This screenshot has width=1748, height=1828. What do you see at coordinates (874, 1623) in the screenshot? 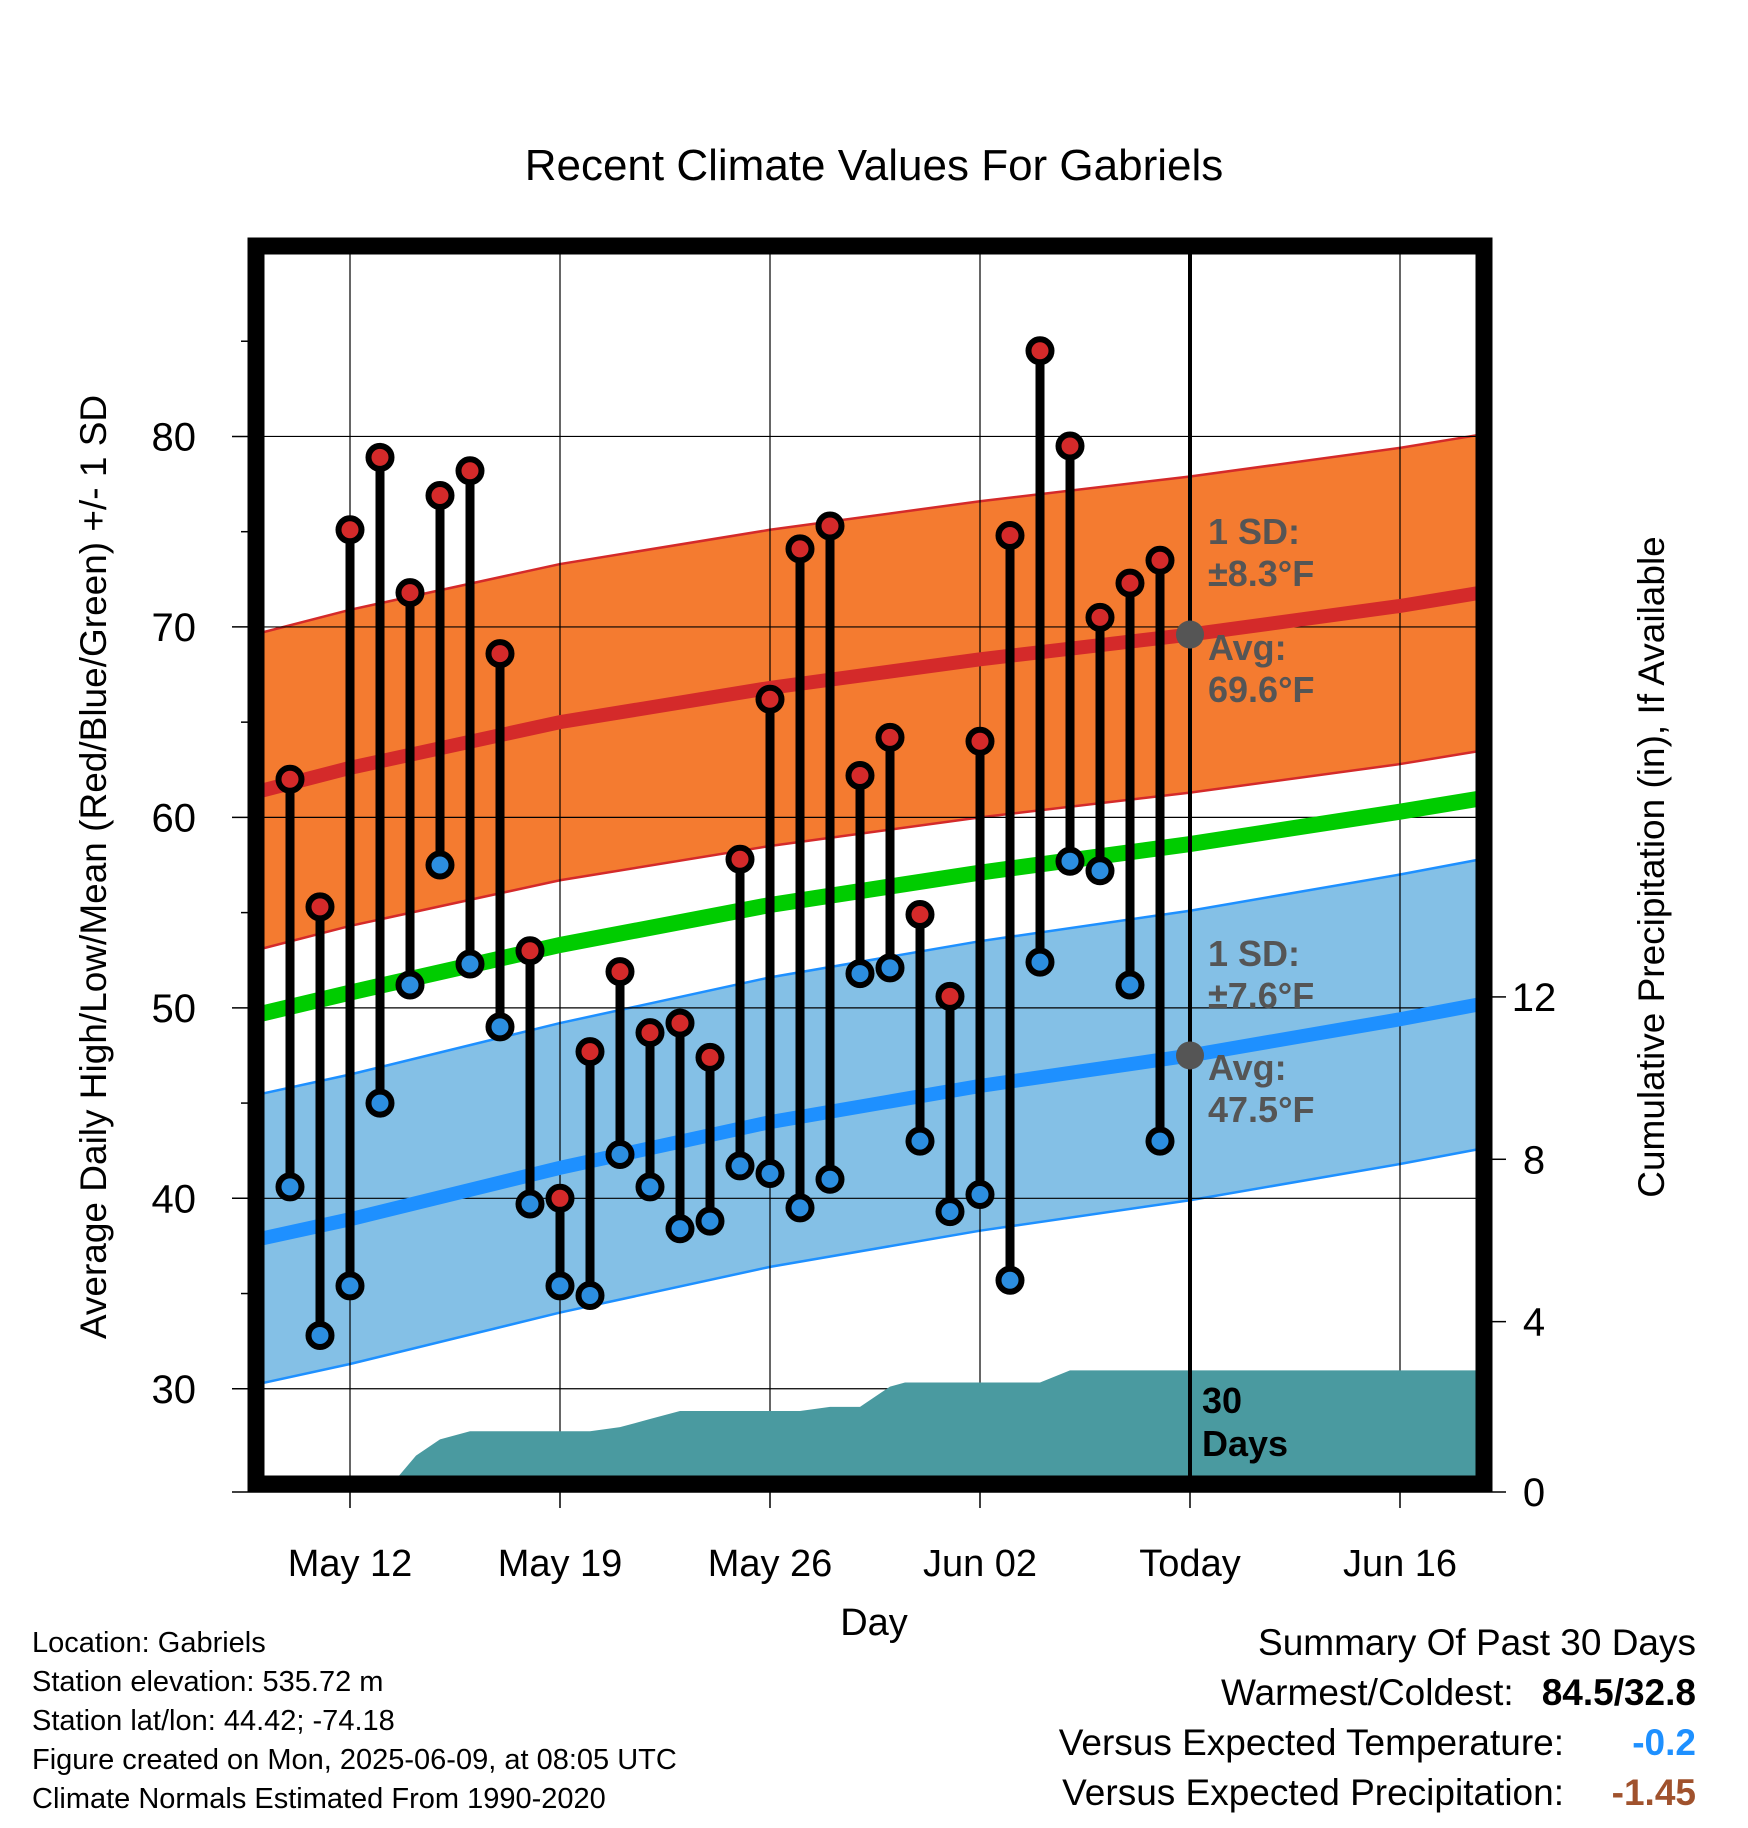
I see `x-axis-label: Day` at bounding box center [874, 1623].